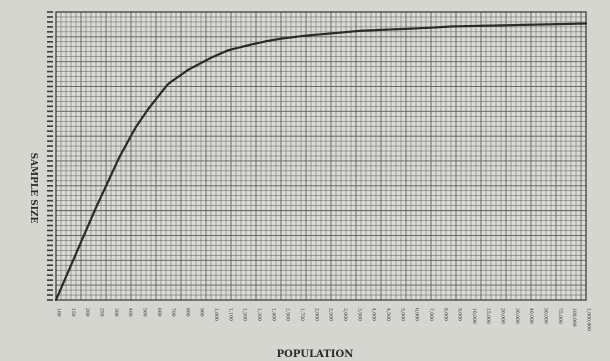  I want to click on x-tick-label: 700, so click(173, 312).